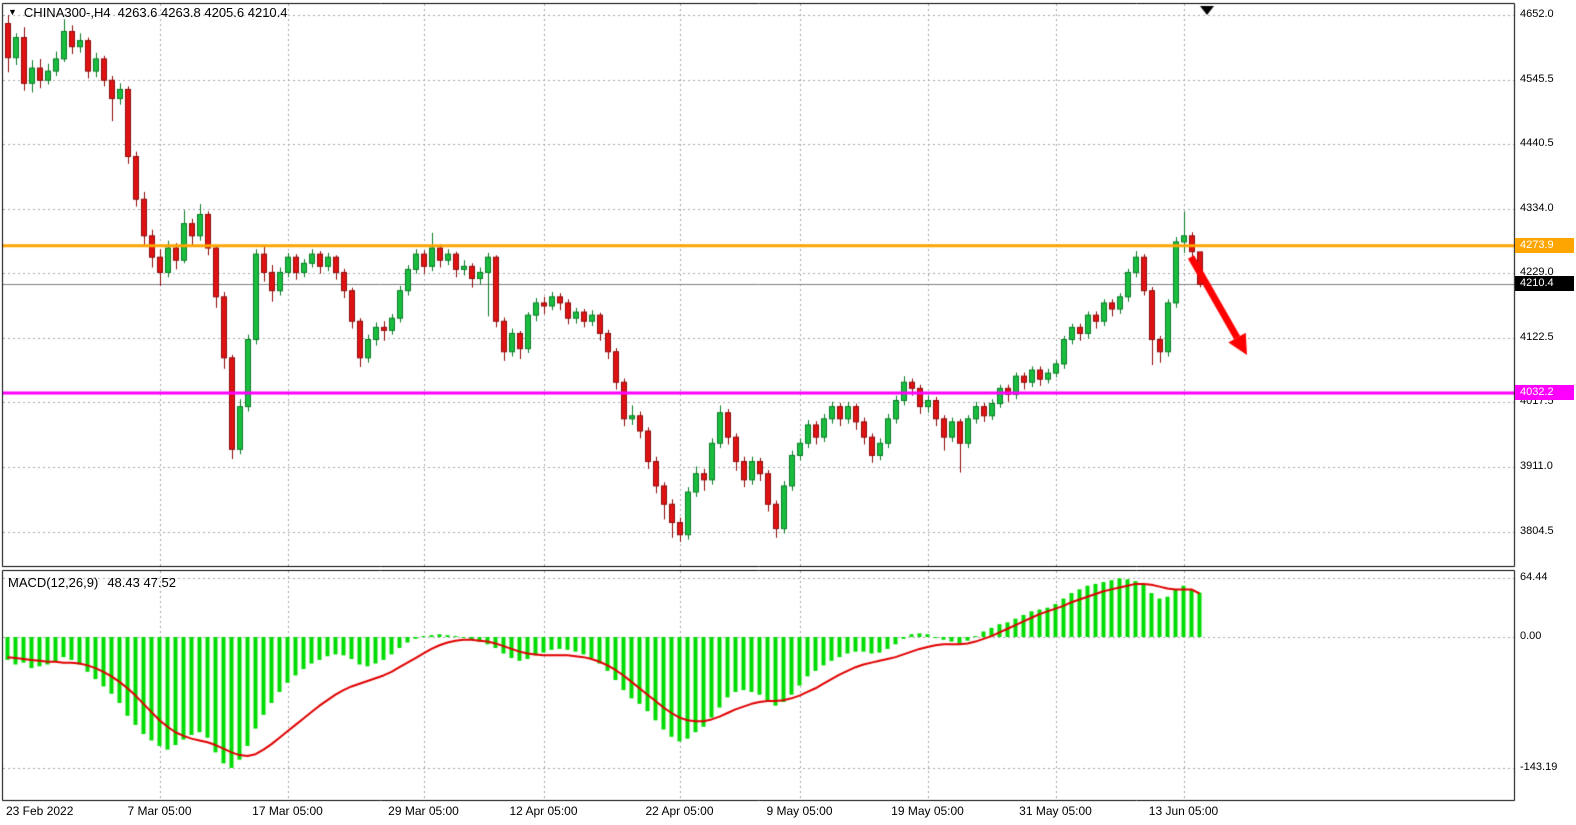  I want to click on macd-header: MACD(12,26,9) 48.43 47.52, so click(92, 582).